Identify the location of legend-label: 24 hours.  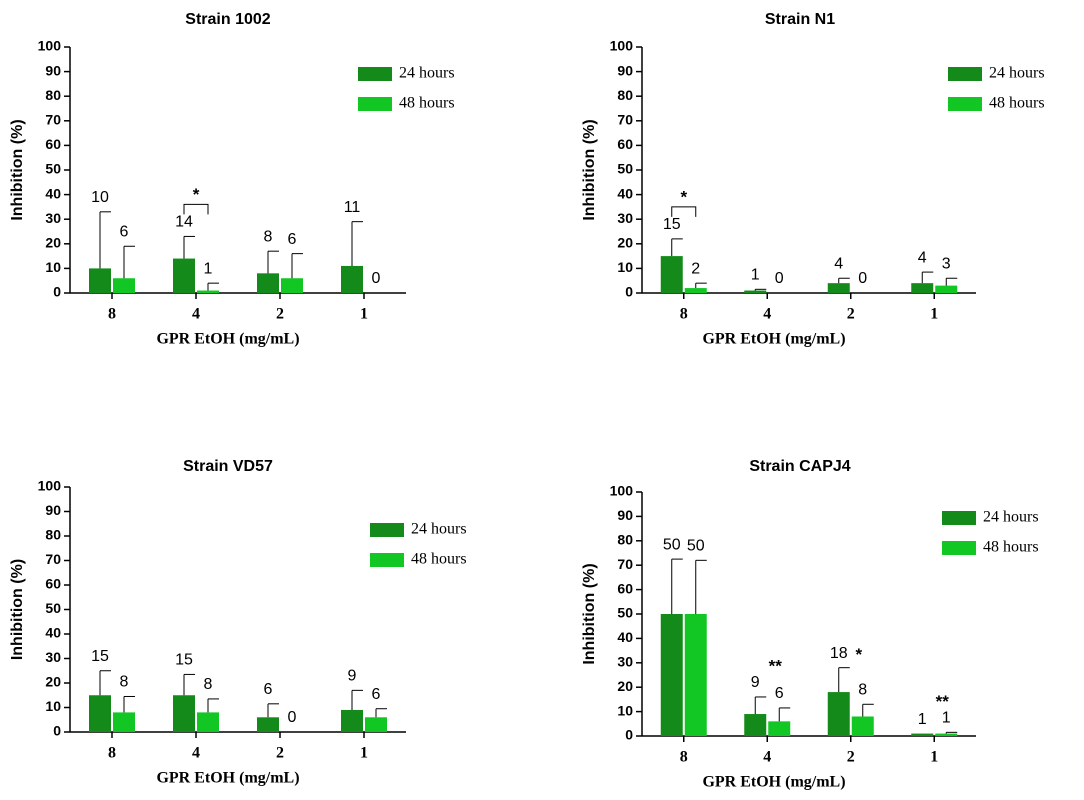
(427, 73).